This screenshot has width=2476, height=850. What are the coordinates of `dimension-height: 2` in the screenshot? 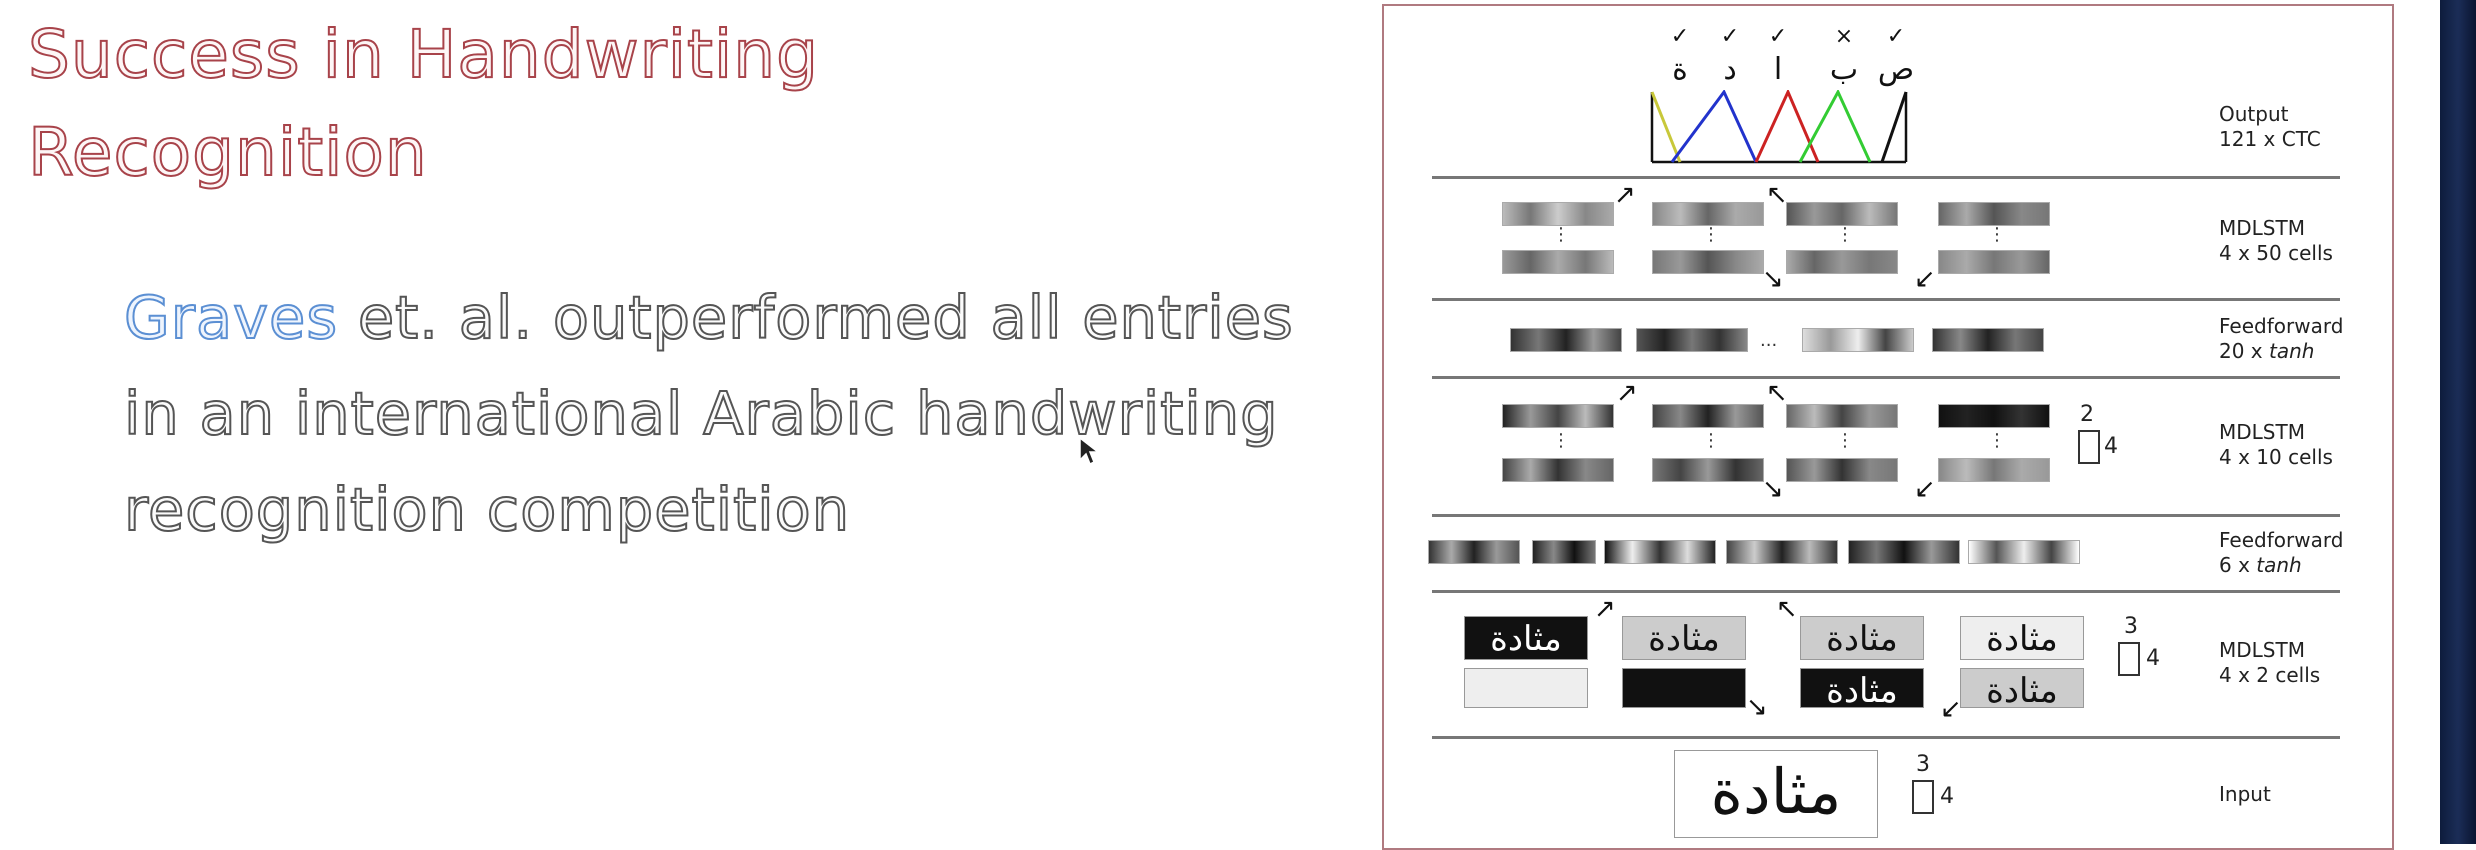 It's located at (2087, 414).